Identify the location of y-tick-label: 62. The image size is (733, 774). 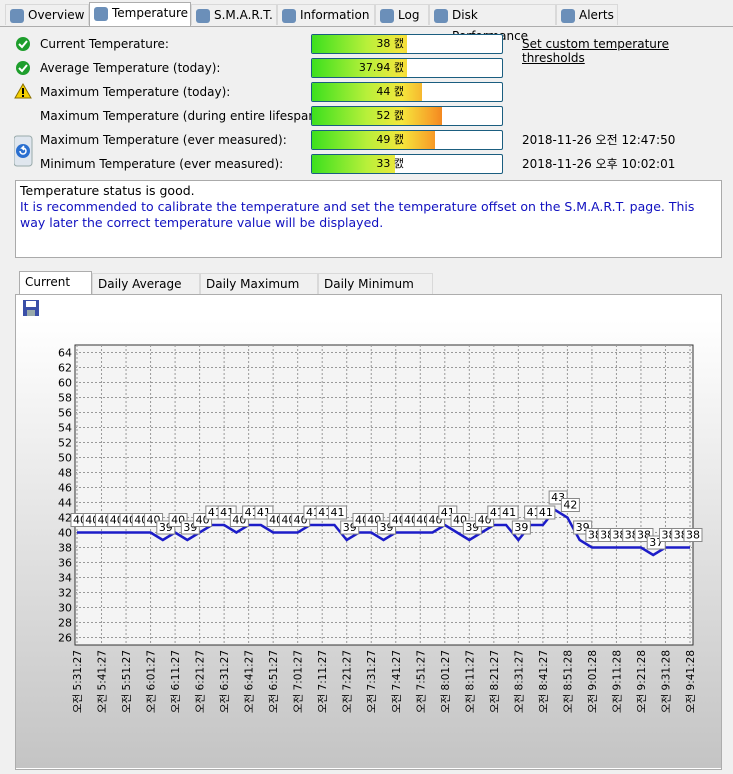
(65, 368).